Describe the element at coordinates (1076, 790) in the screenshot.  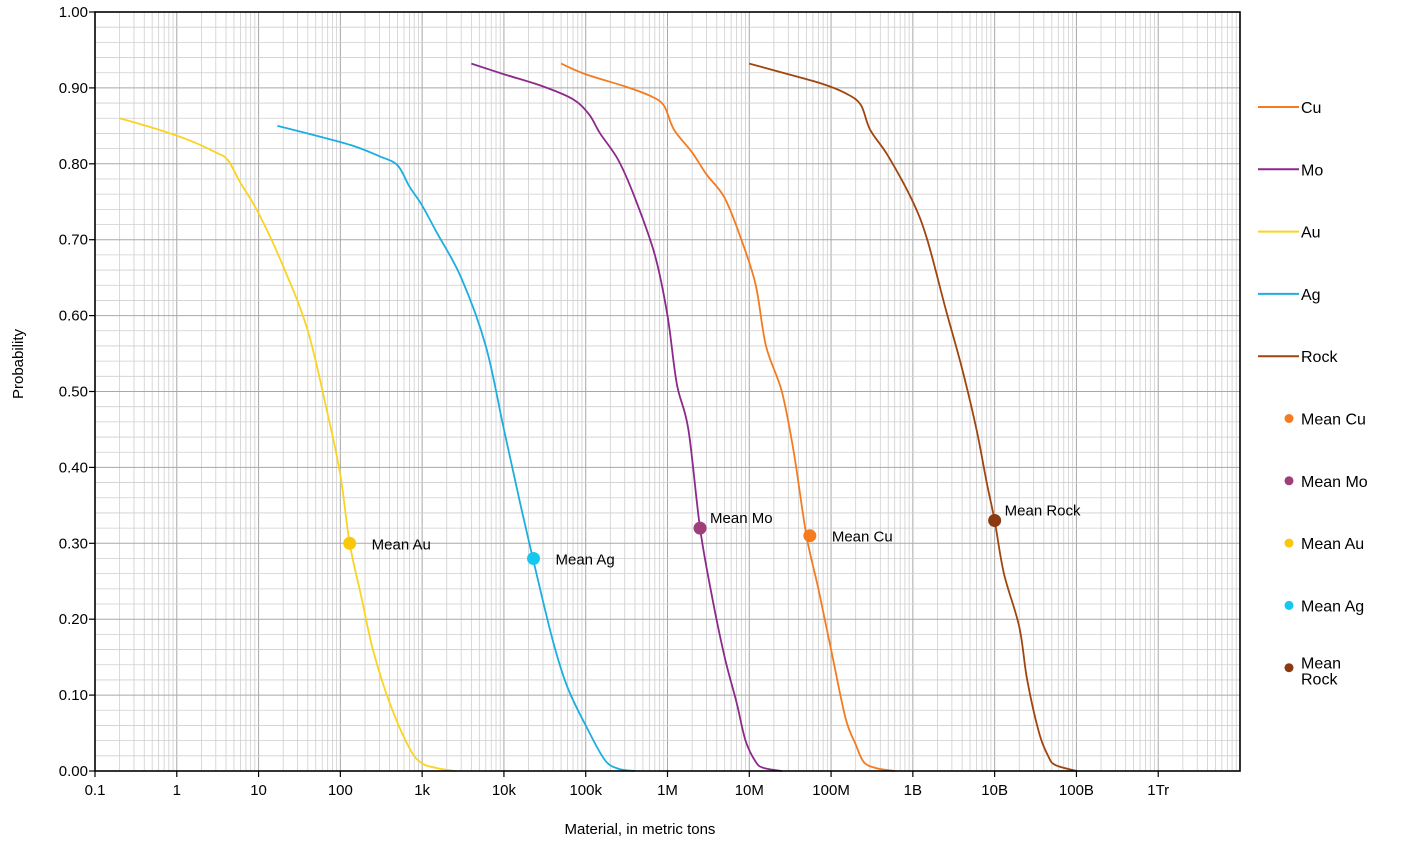
I see `x-tick-label: 100B` at that location.